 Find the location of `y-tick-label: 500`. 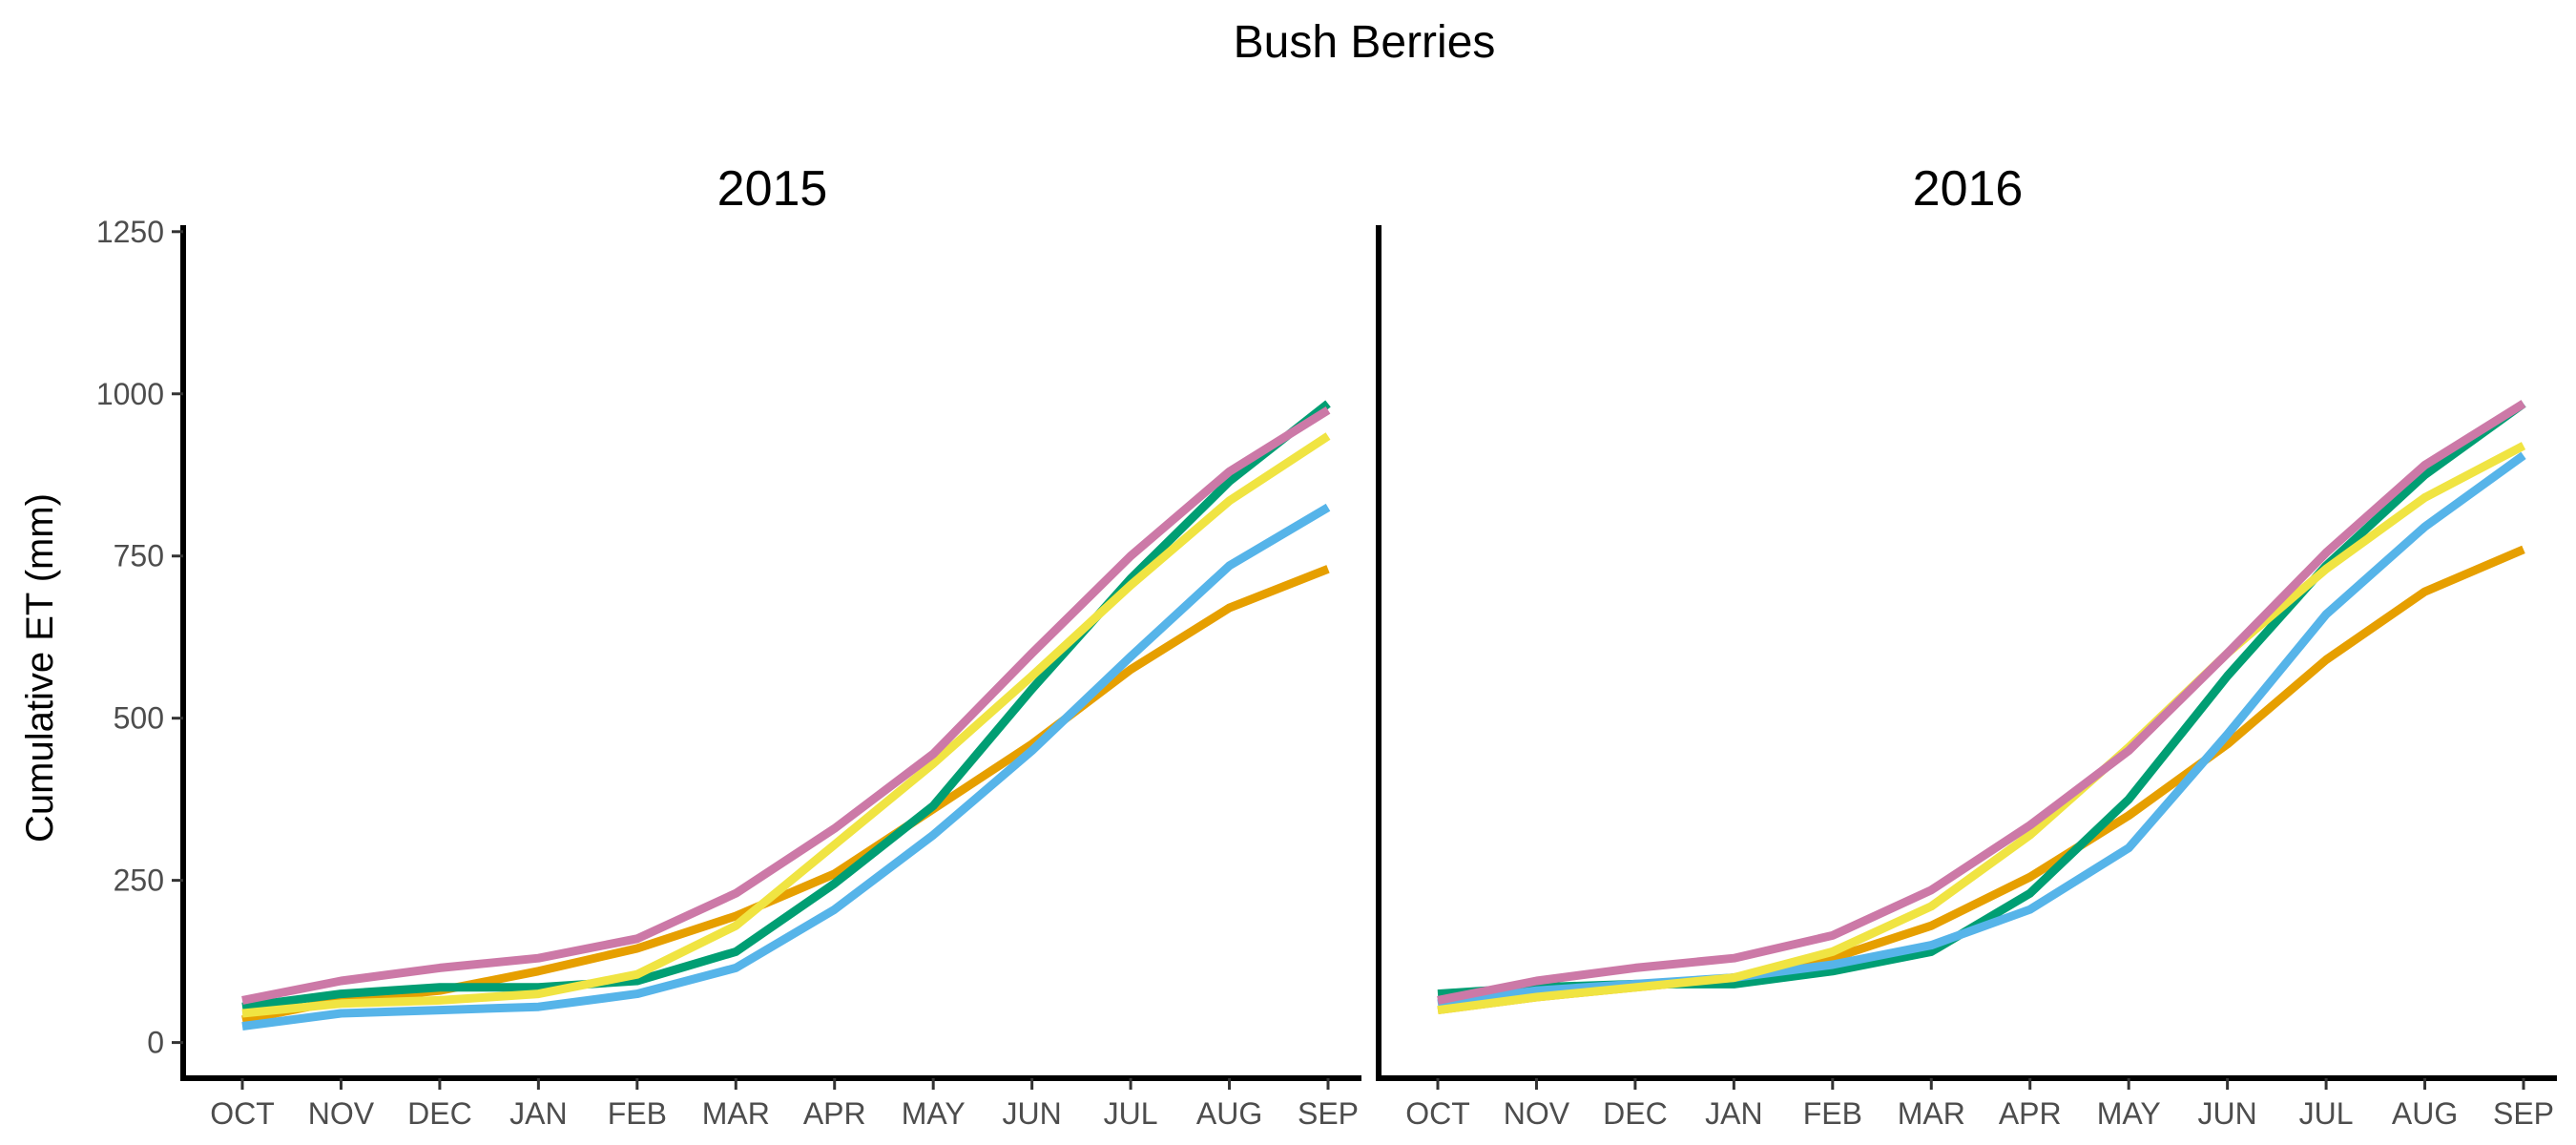

y-tick-label: 500 is located at coordinates (139, 719).